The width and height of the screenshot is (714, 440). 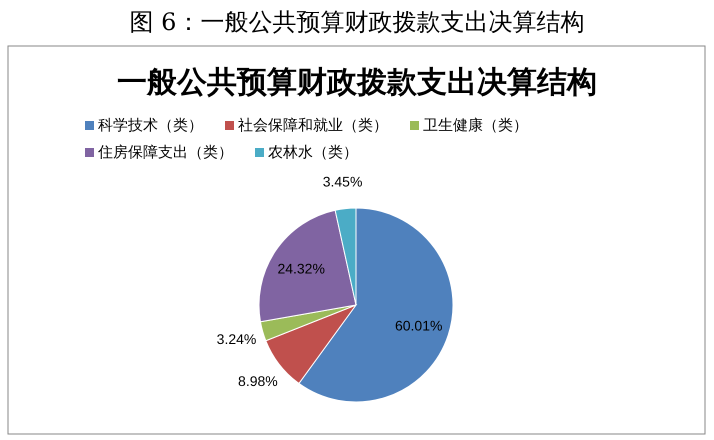 I want to click on data-label: 3.24%, so click(x=236, y=338).